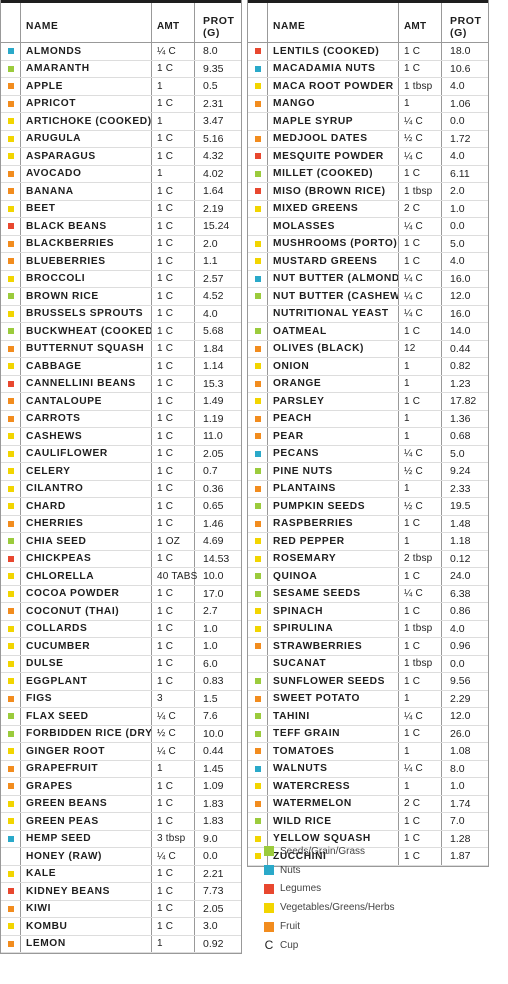 The height and width of the screenshot is (984, 508). What do you see at coordinates (420, 471) in the screenshot?
I see `food-amount: ½ C` at bounding box center [420, 471].